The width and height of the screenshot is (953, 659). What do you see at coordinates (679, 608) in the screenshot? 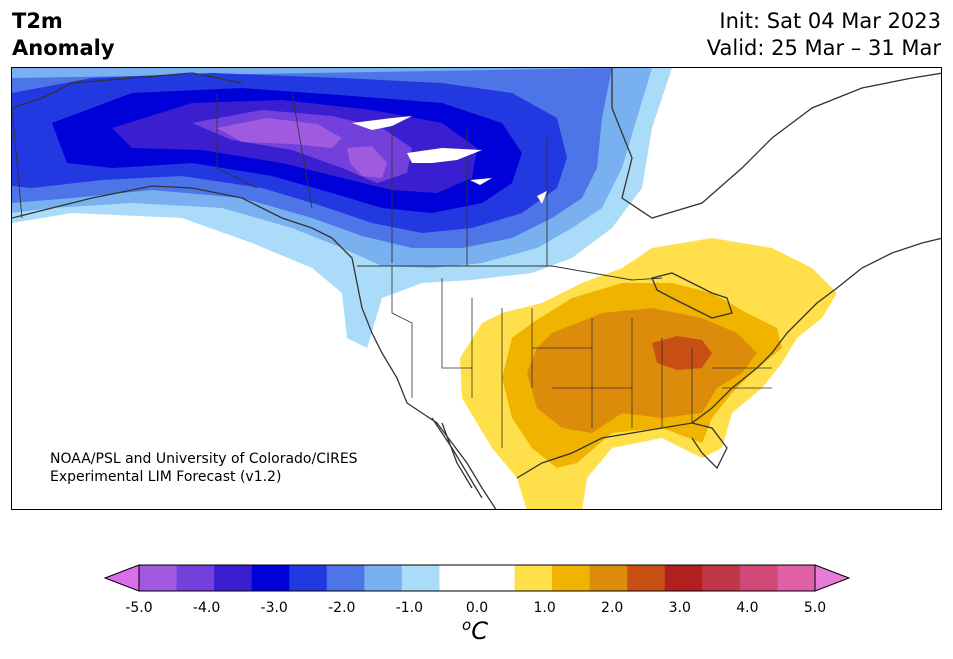
I see `colorbar-tick-label: 3.0` at bounding box center [679, 608].